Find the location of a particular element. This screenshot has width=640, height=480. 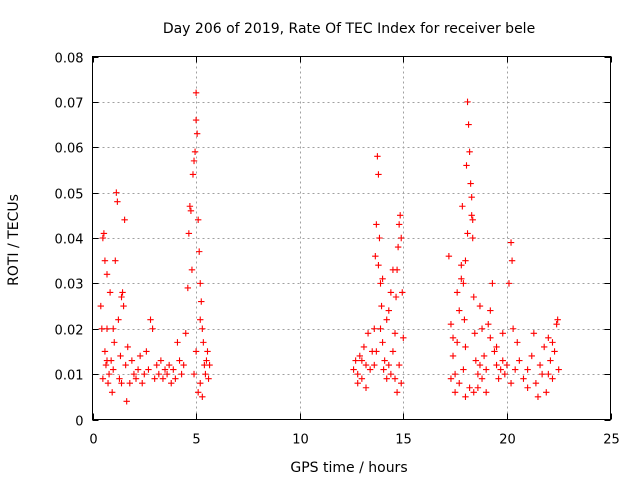

y-tick-label: 0.04 is located at coordinates (69, 240).